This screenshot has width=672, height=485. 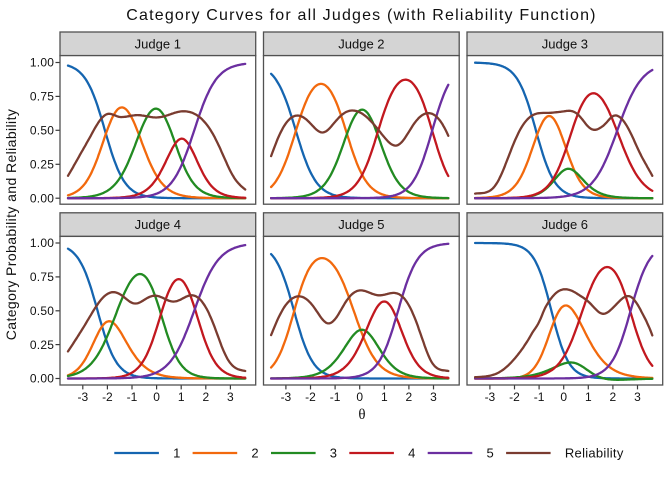 I want to click on svg-text: Judge 3, so click(x=565, y=43).